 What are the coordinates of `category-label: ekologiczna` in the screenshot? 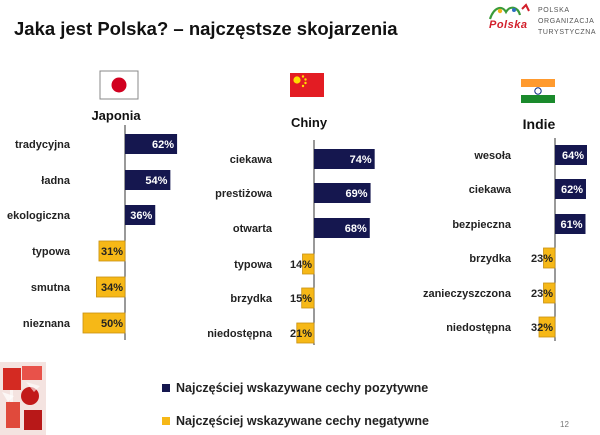 It's located at (39, 216).